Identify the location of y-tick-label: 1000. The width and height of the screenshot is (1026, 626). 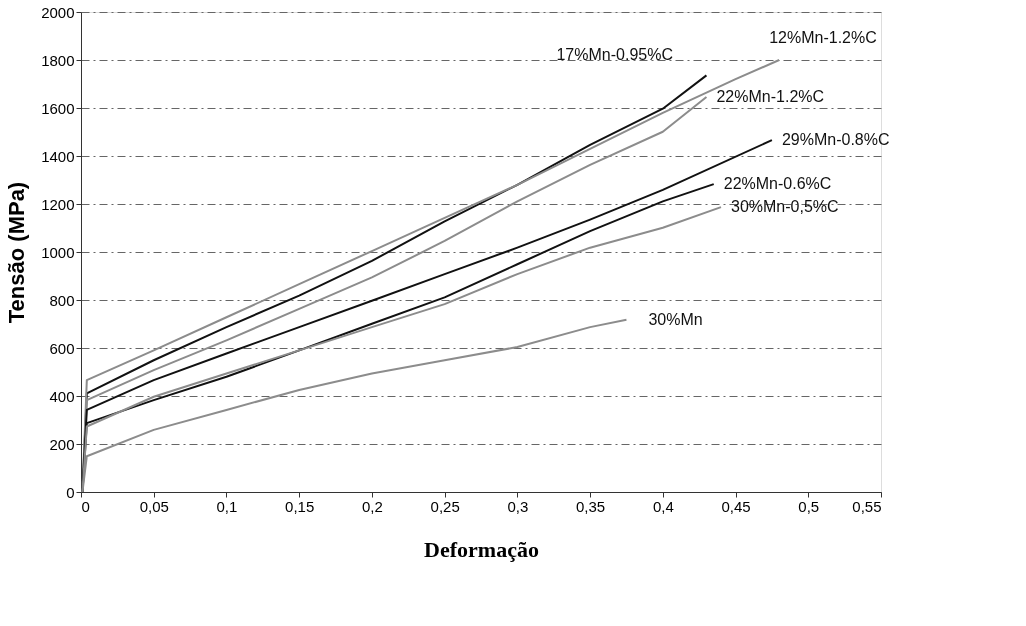
(58, 252).